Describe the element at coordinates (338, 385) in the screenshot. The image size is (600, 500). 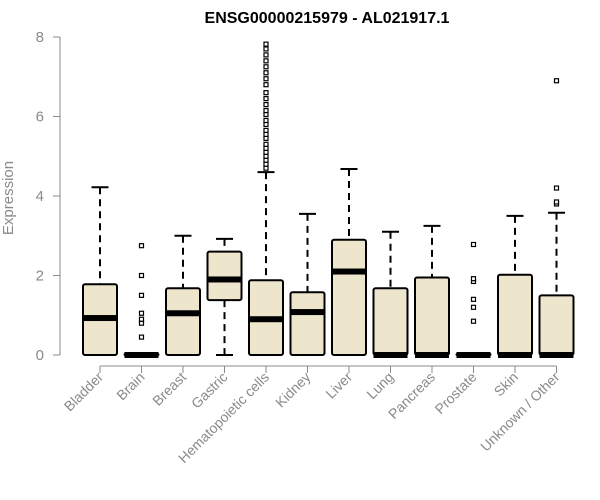
I see `x-tick-label: Liver` at that location.